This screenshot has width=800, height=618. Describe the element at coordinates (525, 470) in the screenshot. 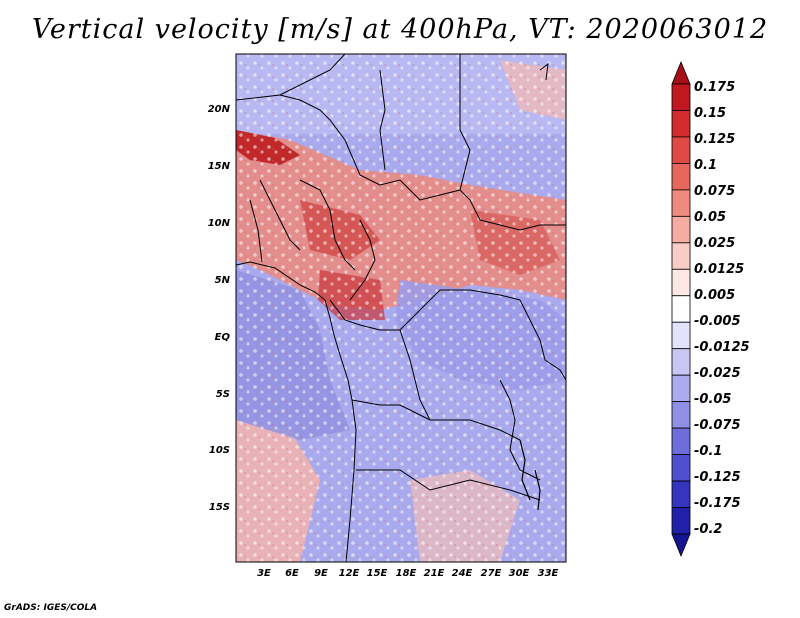

I see `lake-tanganyika` at that location.